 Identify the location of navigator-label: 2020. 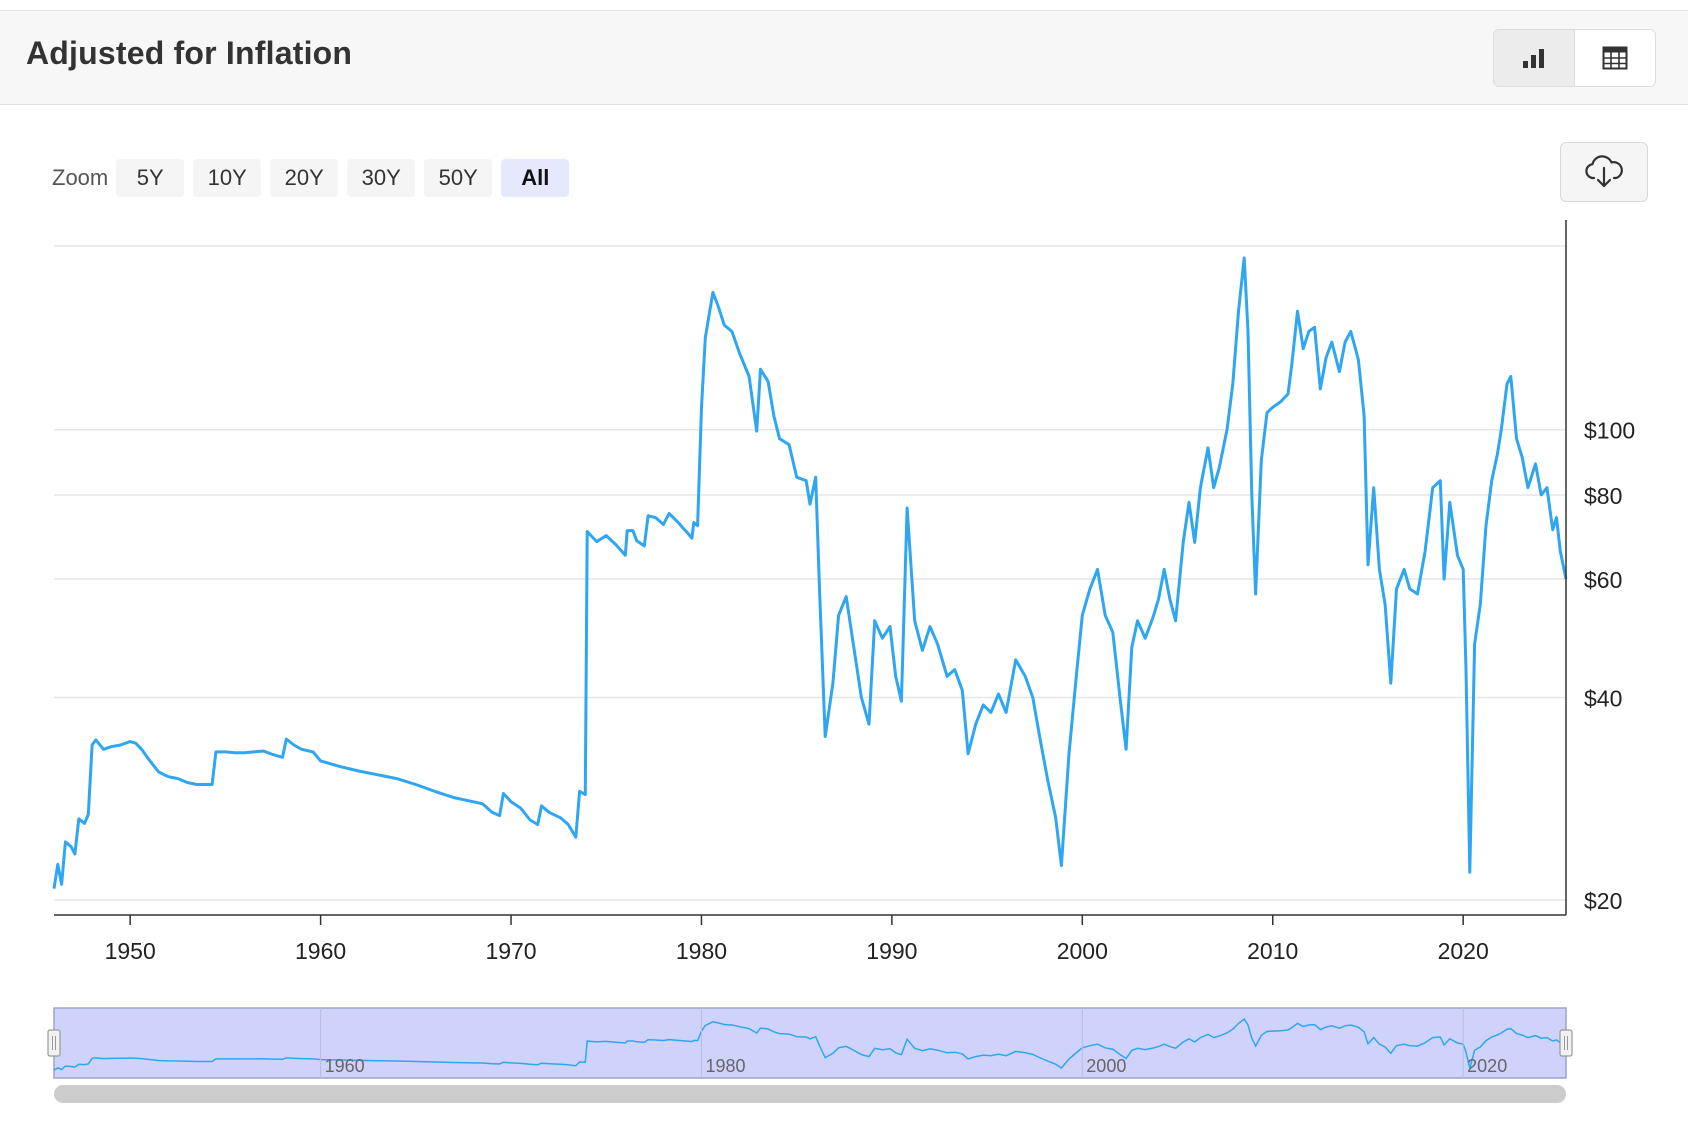
(1487, 1066).